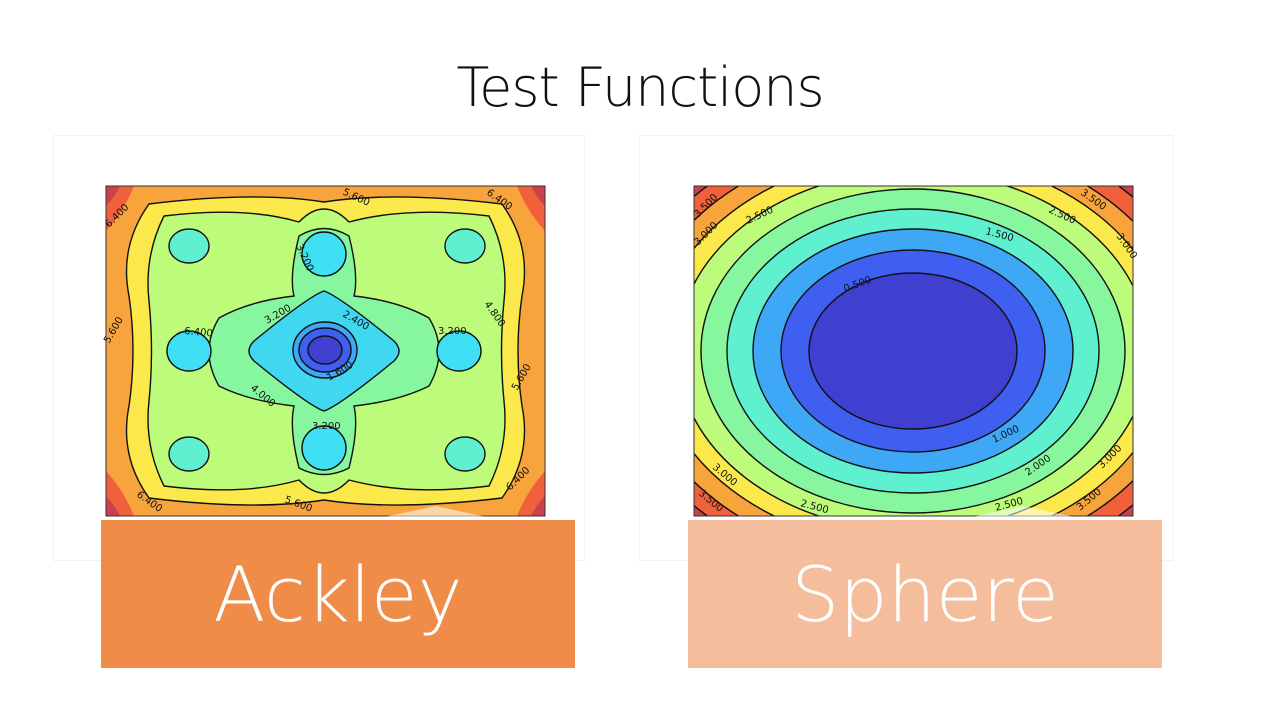 The image size is (1280, 720). Describe the element at coordinates (198, 332) in the screenshot. I see `ackley-contour-label: 6.400` at that location.